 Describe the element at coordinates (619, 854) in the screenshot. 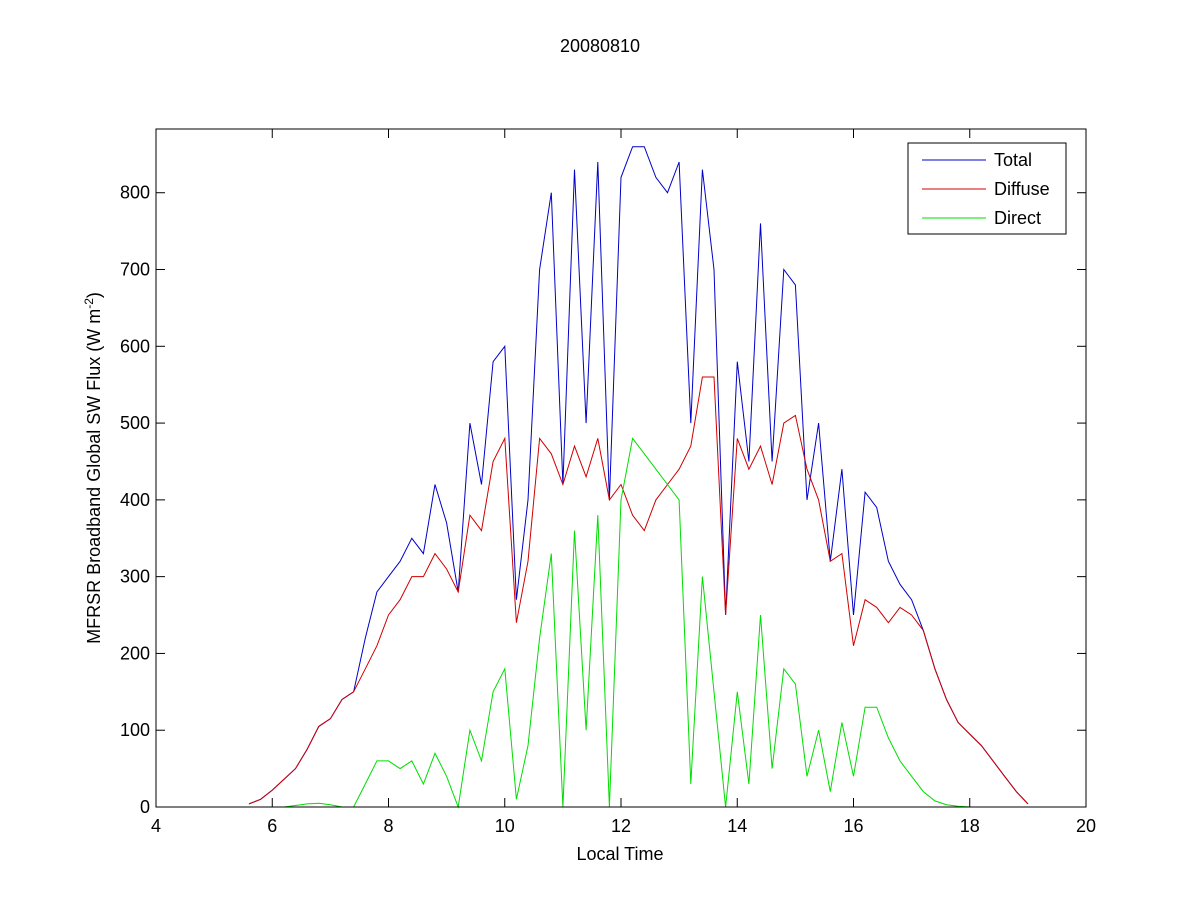

I see `x-axis-label: Local Time` at that location.